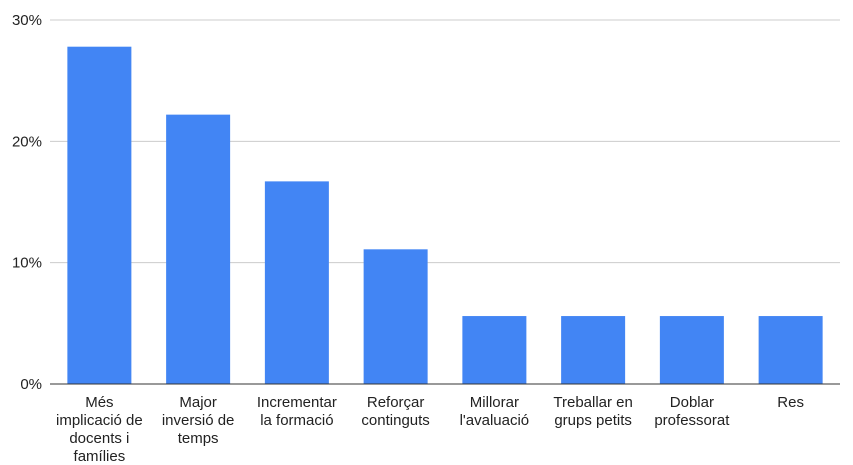 The image size is (853, 465). I want to click on x-tick-label-line: grups petits, so click(593, 420).